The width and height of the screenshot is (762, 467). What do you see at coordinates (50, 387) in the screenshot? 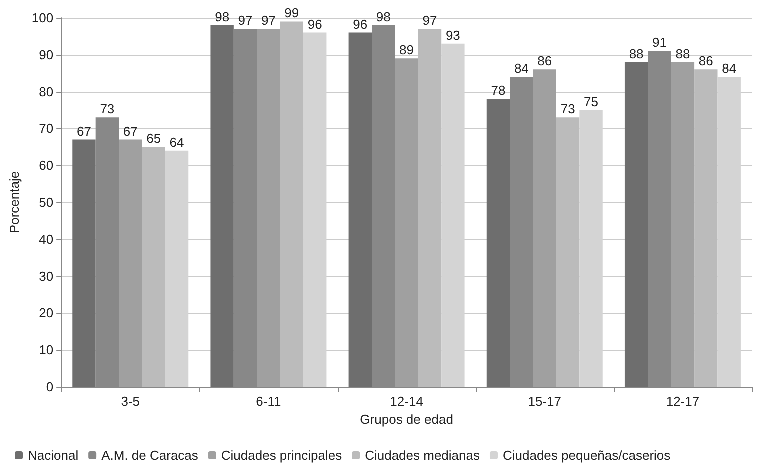
I see `y-tick-label: 0` at bounding box center [50, 387].